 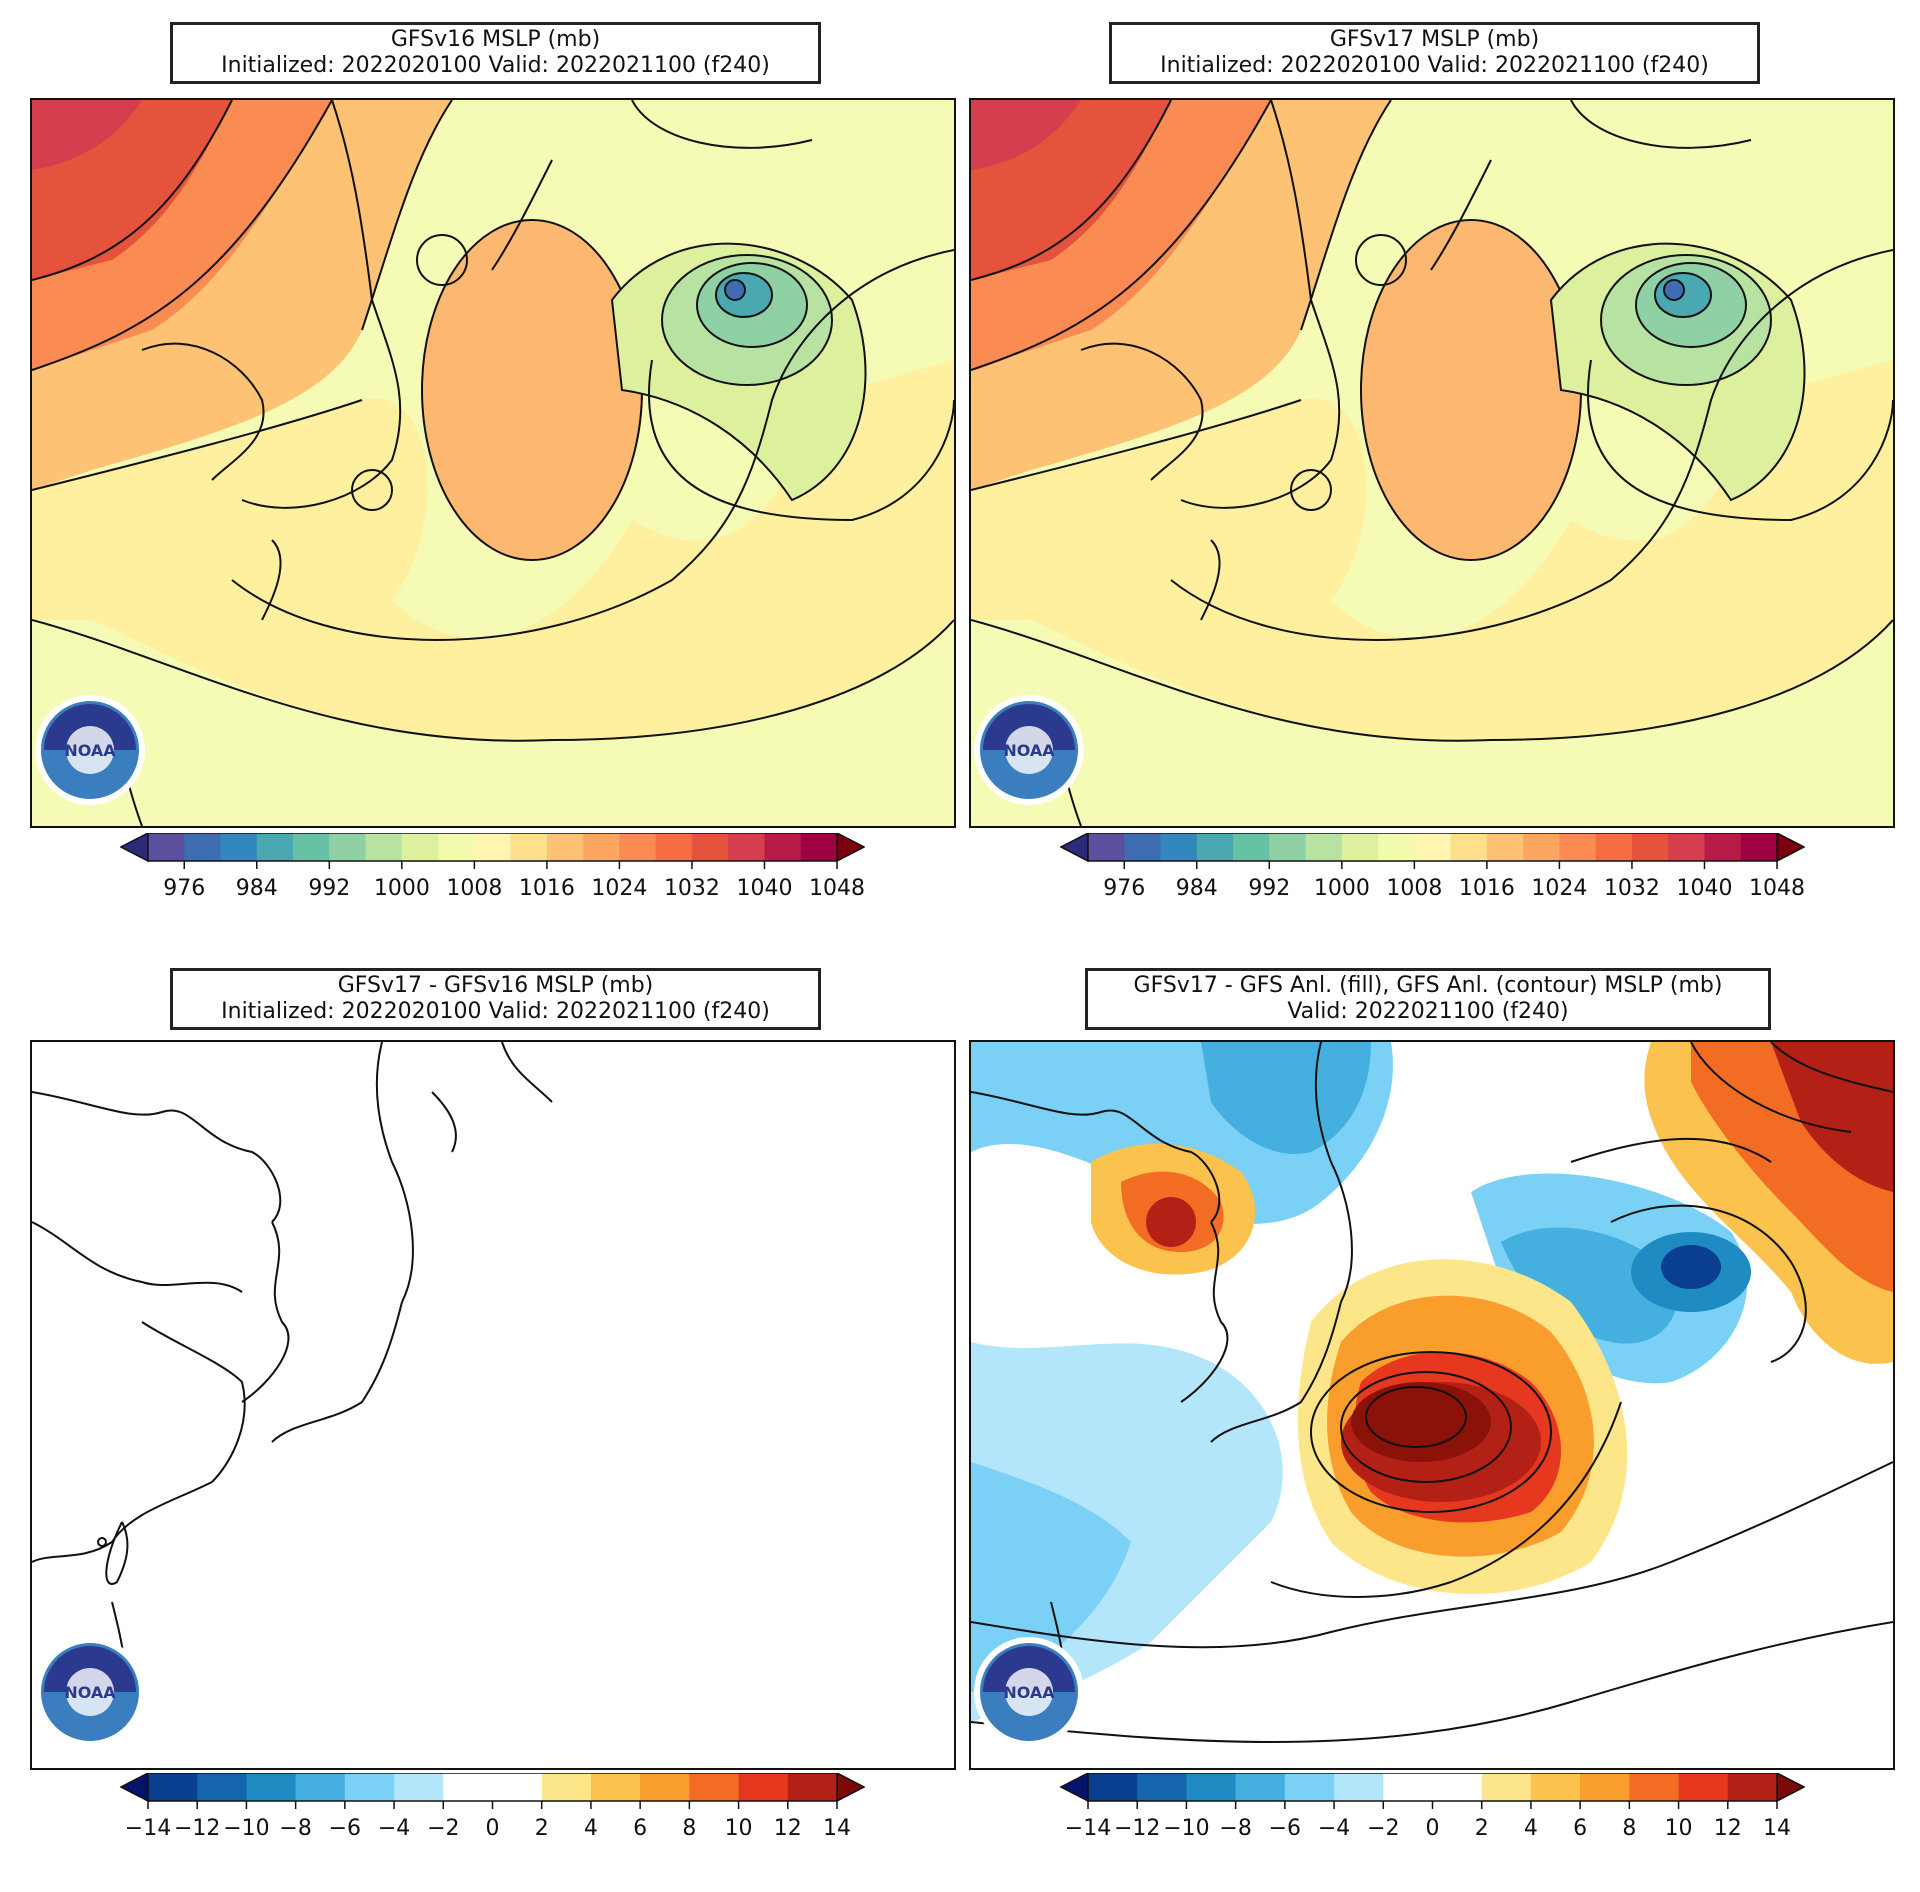 I want to click on colorbar-tick-label: 4, so click(x=591, y=1828).